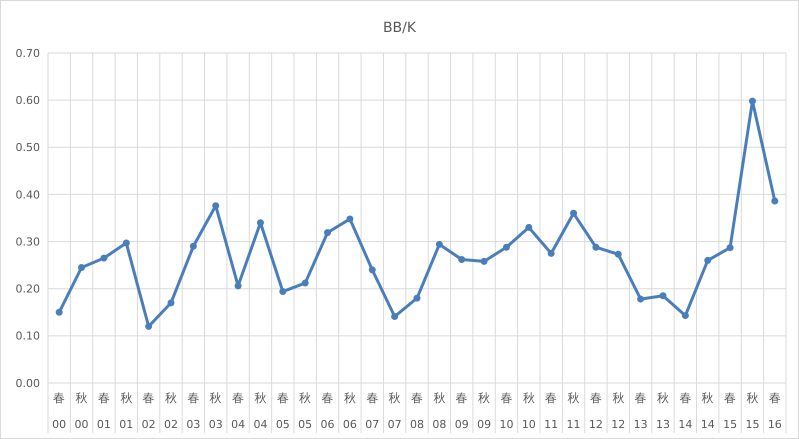 Image resolution: width=799 pixels, height=439 pixels. I want to click on x-tick-label: 春 08, so click(417, 411).